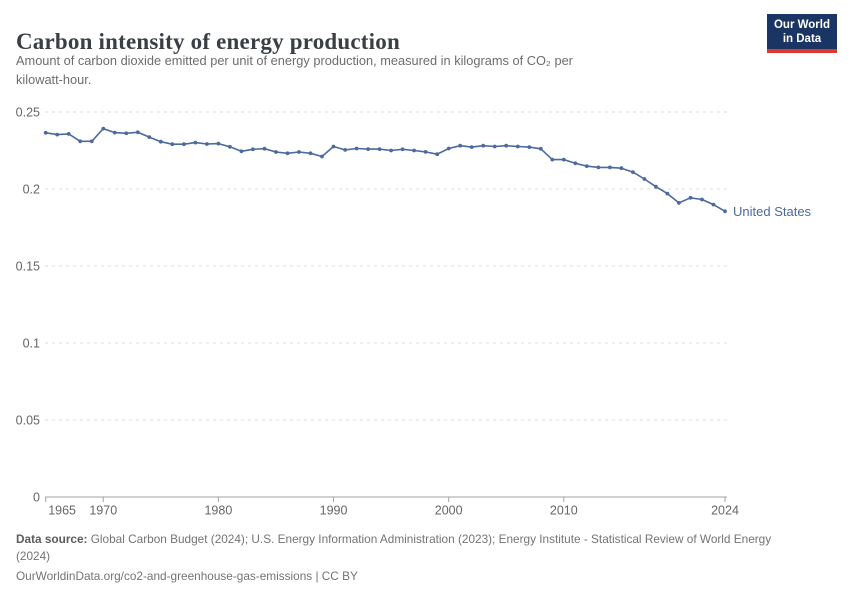  I want to click on y-axis-tick-label: 0, so click(36, 498).